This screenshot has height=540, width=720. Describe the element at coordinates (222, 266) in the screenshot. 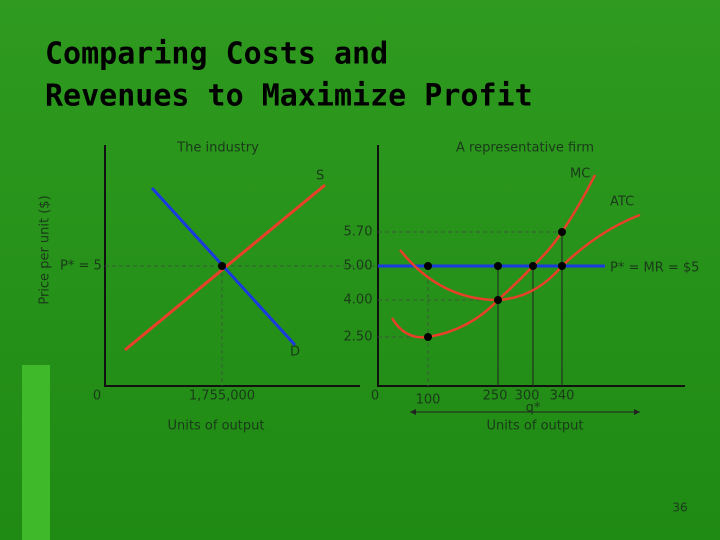

I see `equilibrium-point` at that location.